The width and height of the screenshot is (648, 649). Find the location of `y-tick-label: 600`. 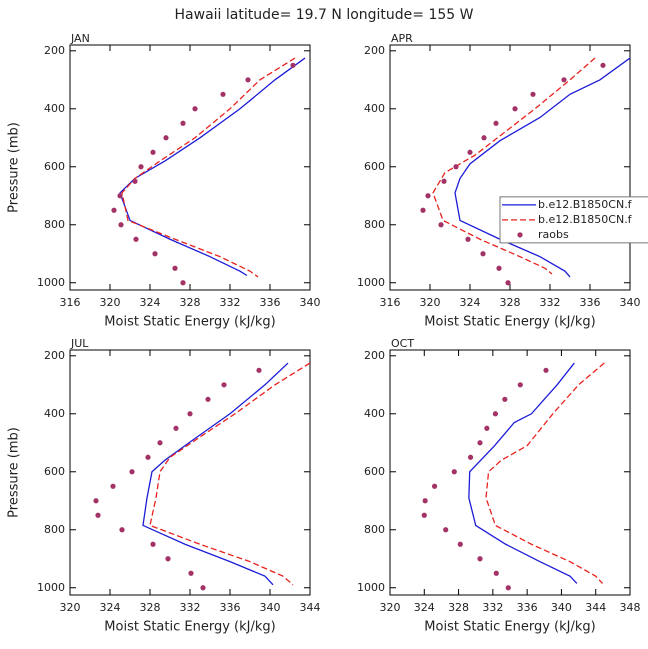

y-tick-label: 600 is located at coordinates (374, 471).